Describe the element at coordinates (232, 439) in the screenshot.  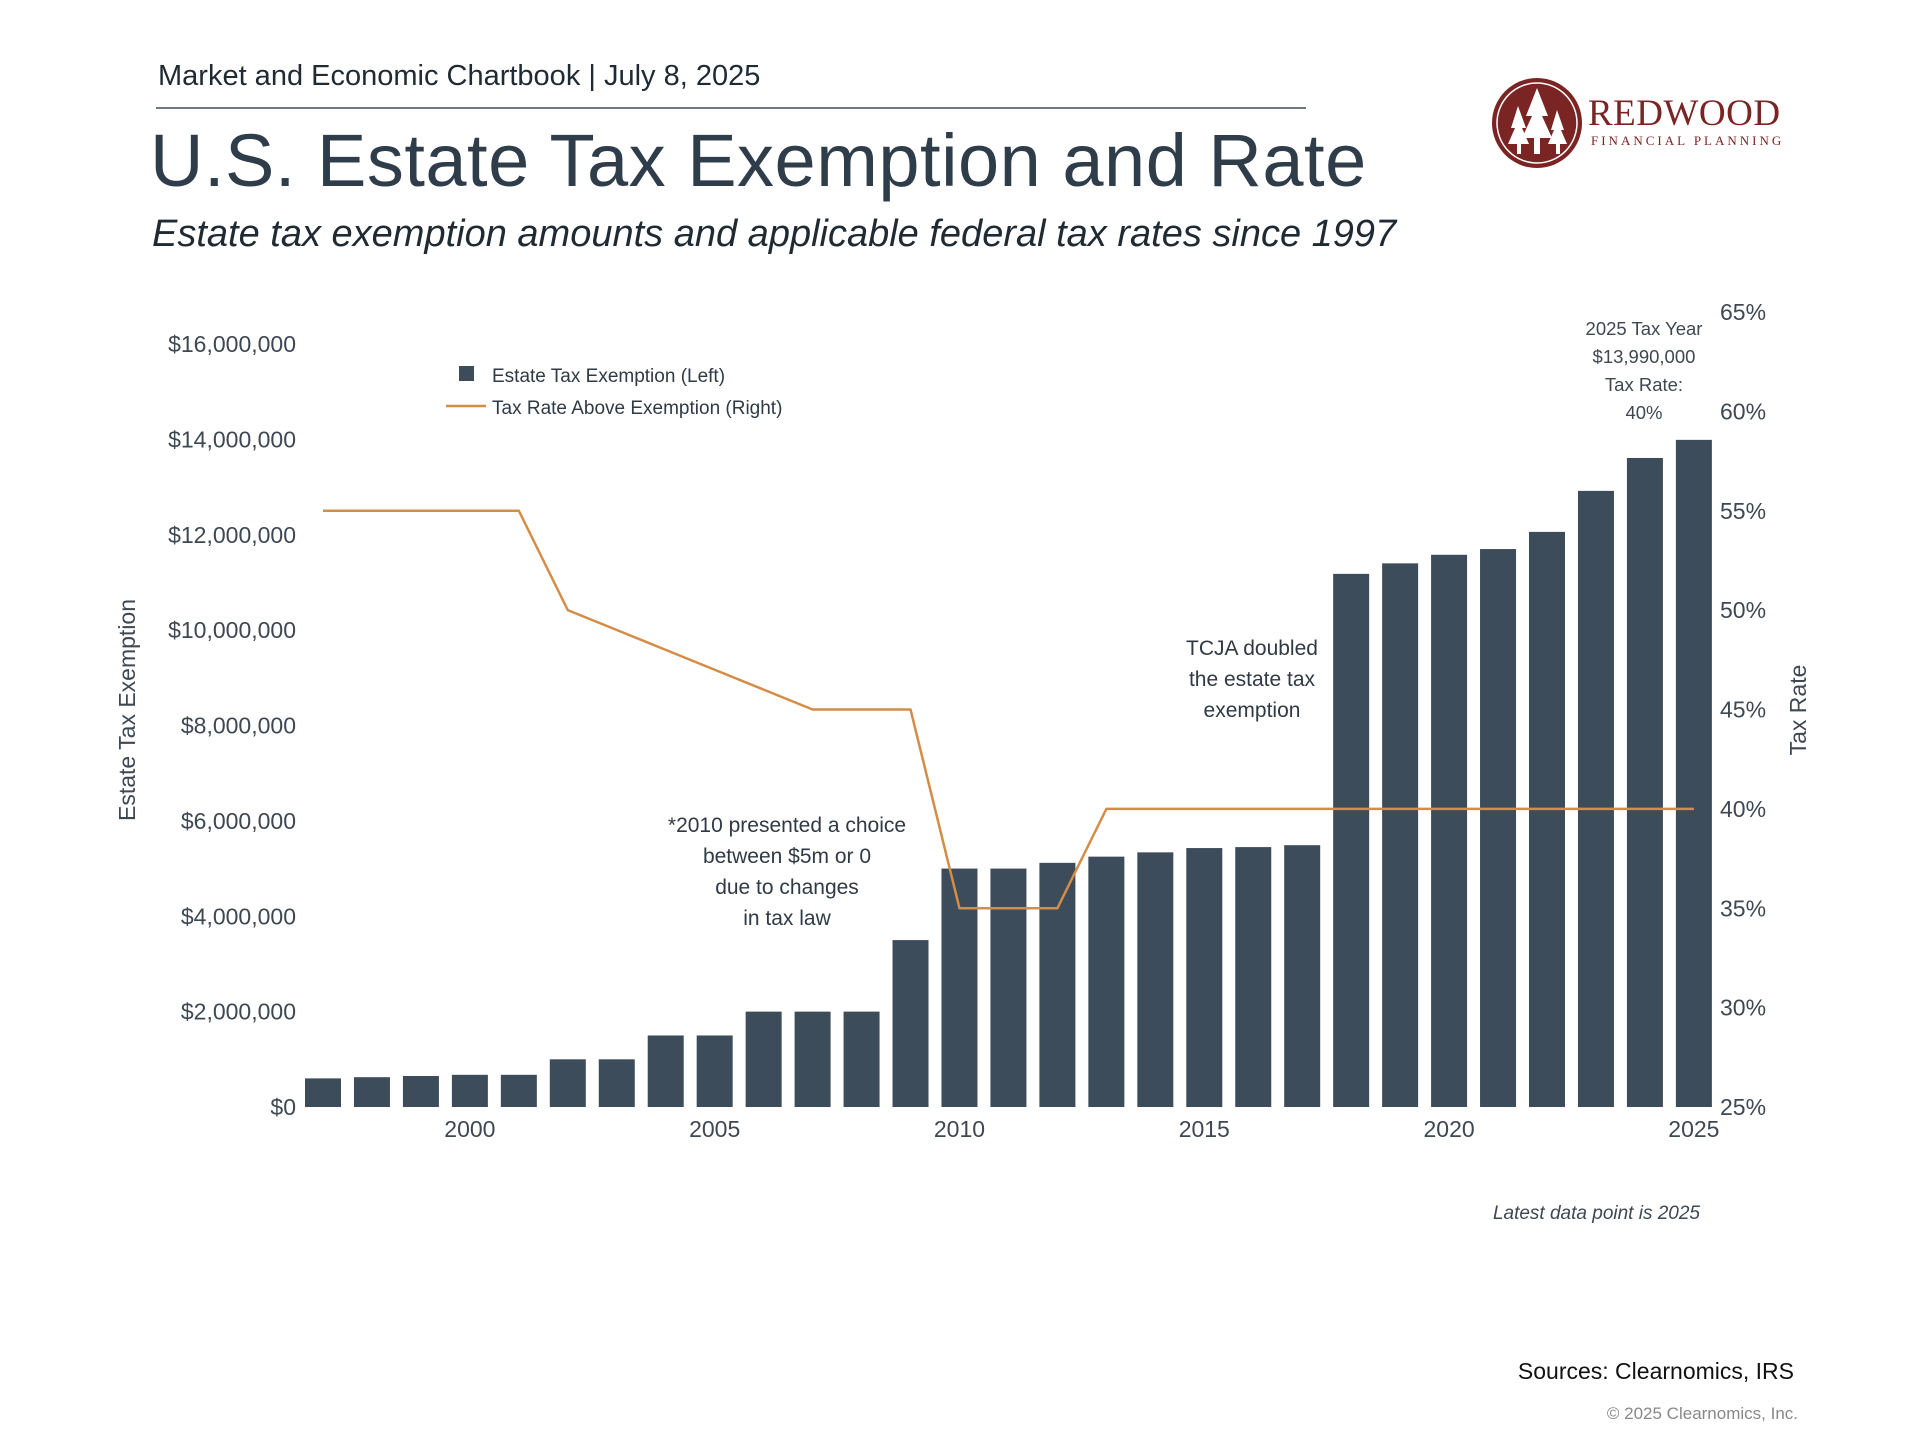
I see `y-left-tick-label: $14,000,000` at that location.